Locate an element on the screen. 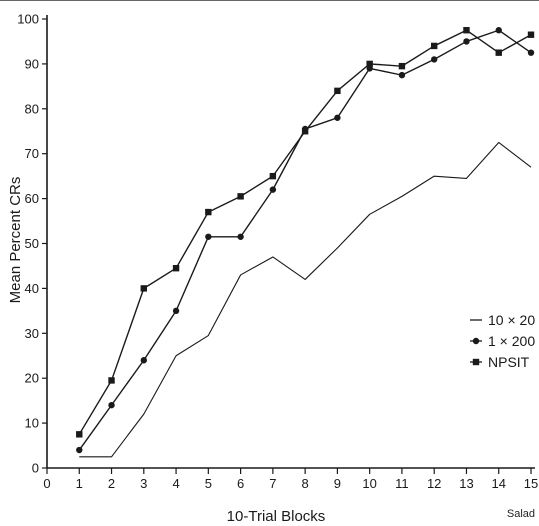 Image resolution: width=539 pixels, height=526 pixels. x-tick-label: 12 is located at coordinates (434, 483).